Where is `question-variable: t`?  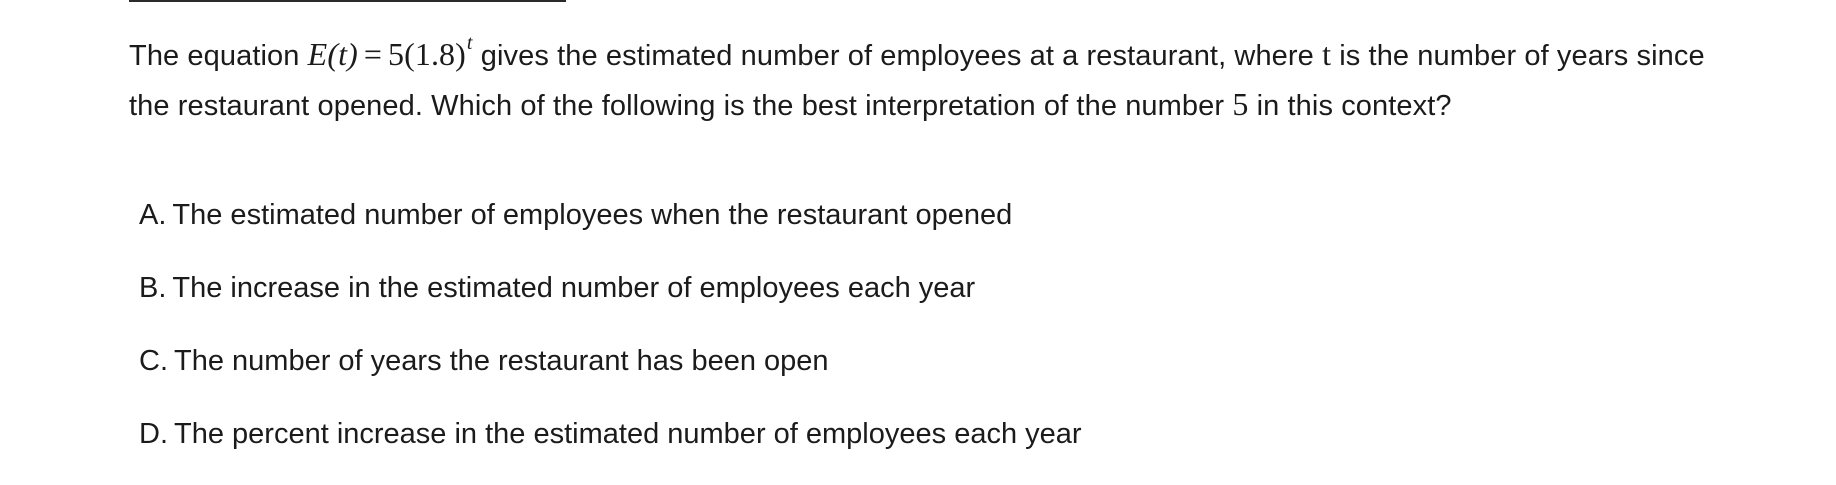
question-variable: t is located at coordinates (1327, 54).